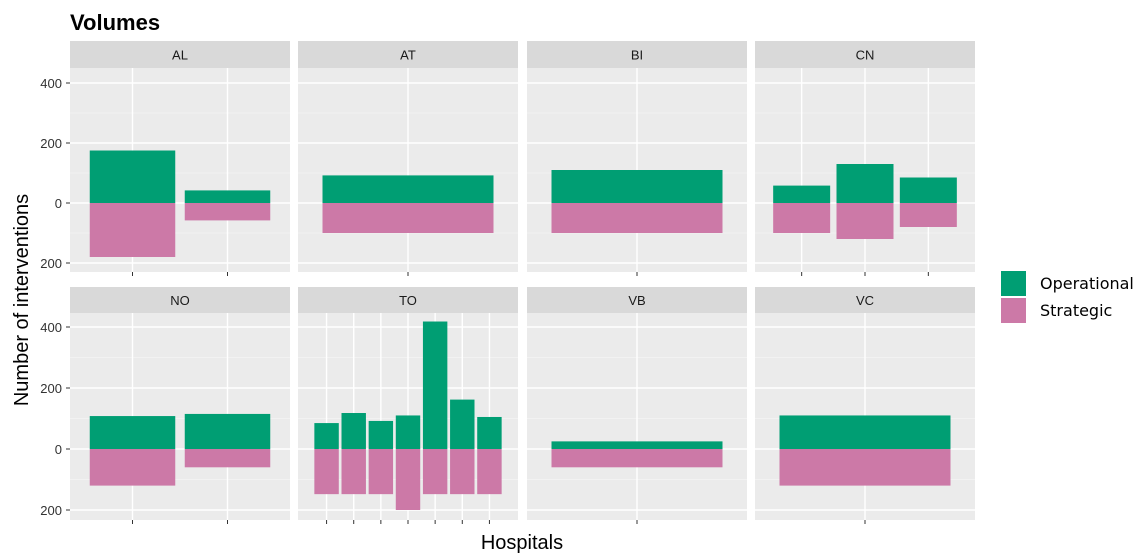 This screenshot has width=1148, height=554. Describe the element at coordinates (408, 405) in the screenshot. I see `facet-to: TO` at that location.